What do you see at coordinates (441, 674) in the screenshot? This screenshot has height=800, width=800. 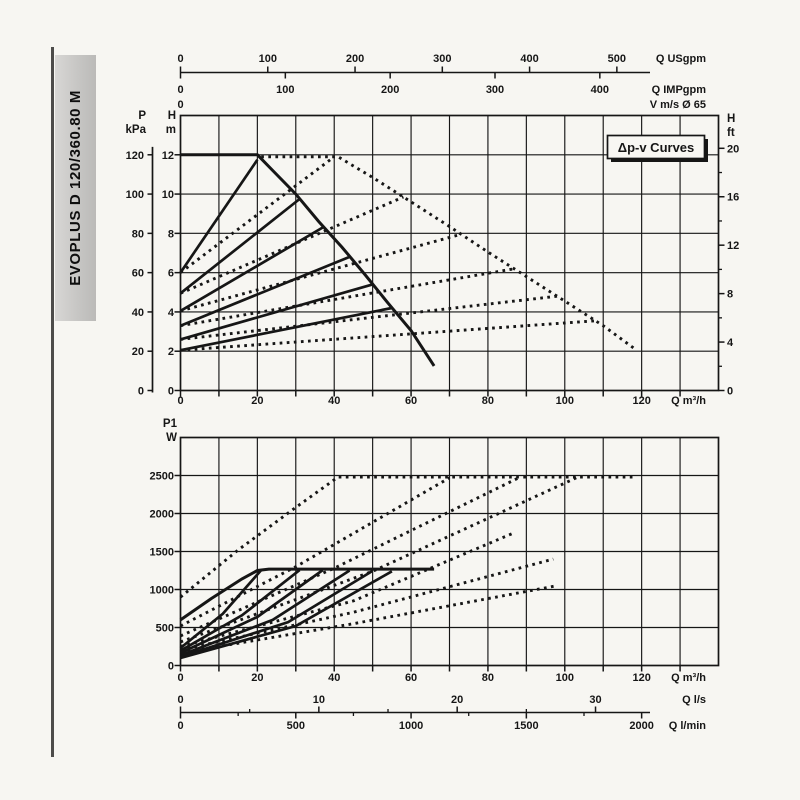 I see `power-x-axis: 0 20 40 60 80 100 120 Q m³/h` at bounding box center [441, 674].